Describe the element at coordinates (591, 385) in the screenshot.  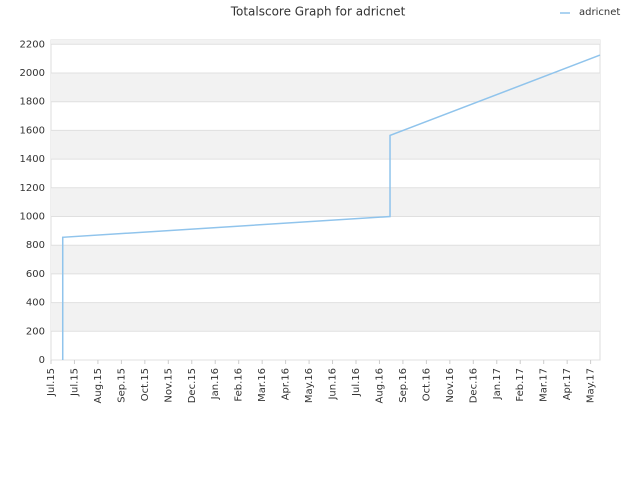
I see `x-tick-label: May.17` at that location.